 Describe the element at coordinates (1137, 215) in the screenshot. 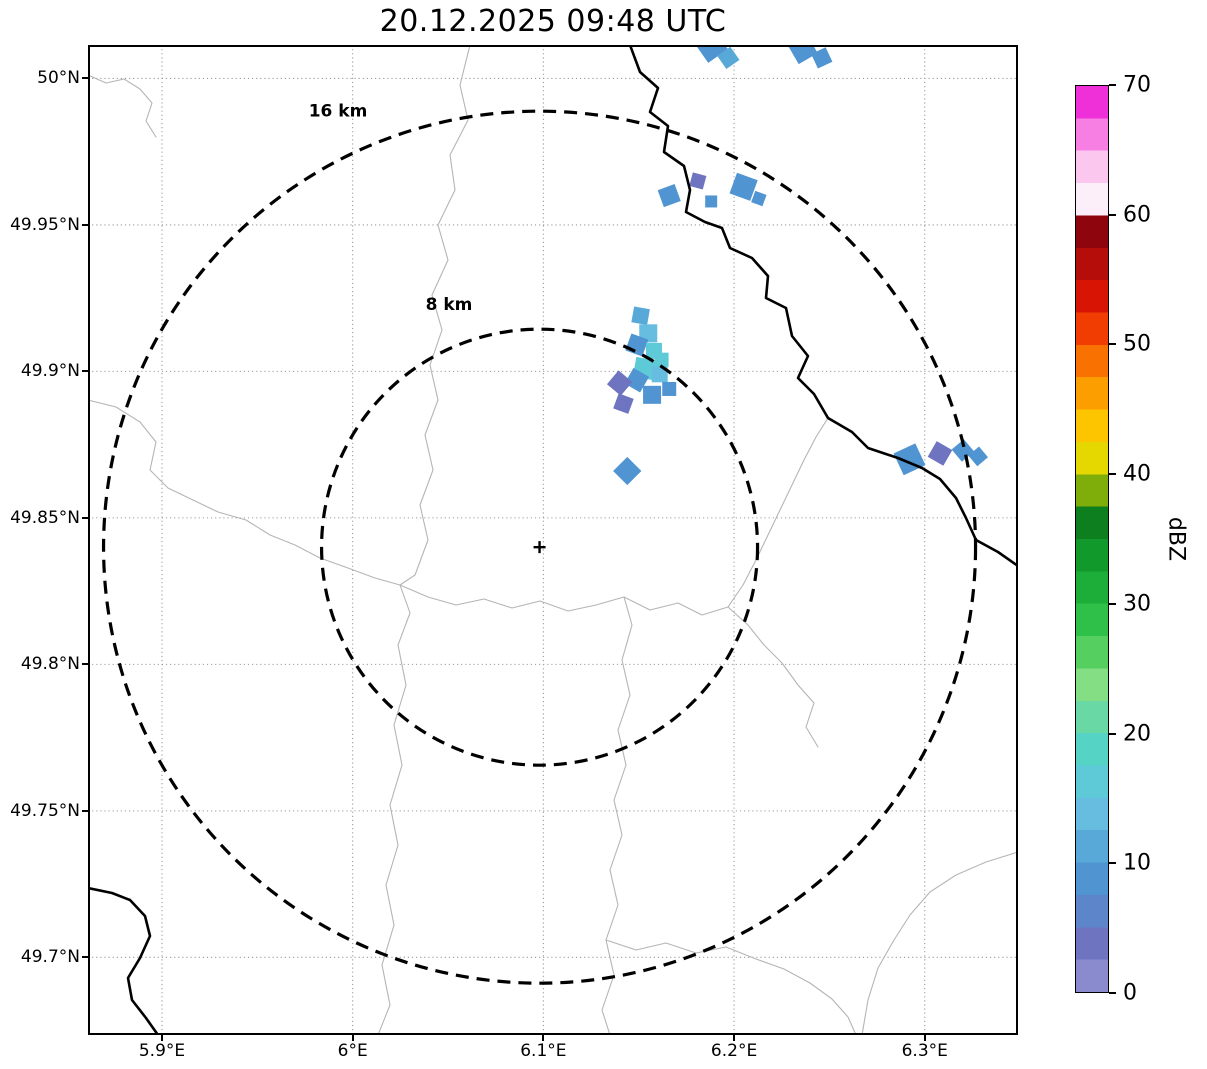

I see `colorbar-tick-label: 60` at that location.